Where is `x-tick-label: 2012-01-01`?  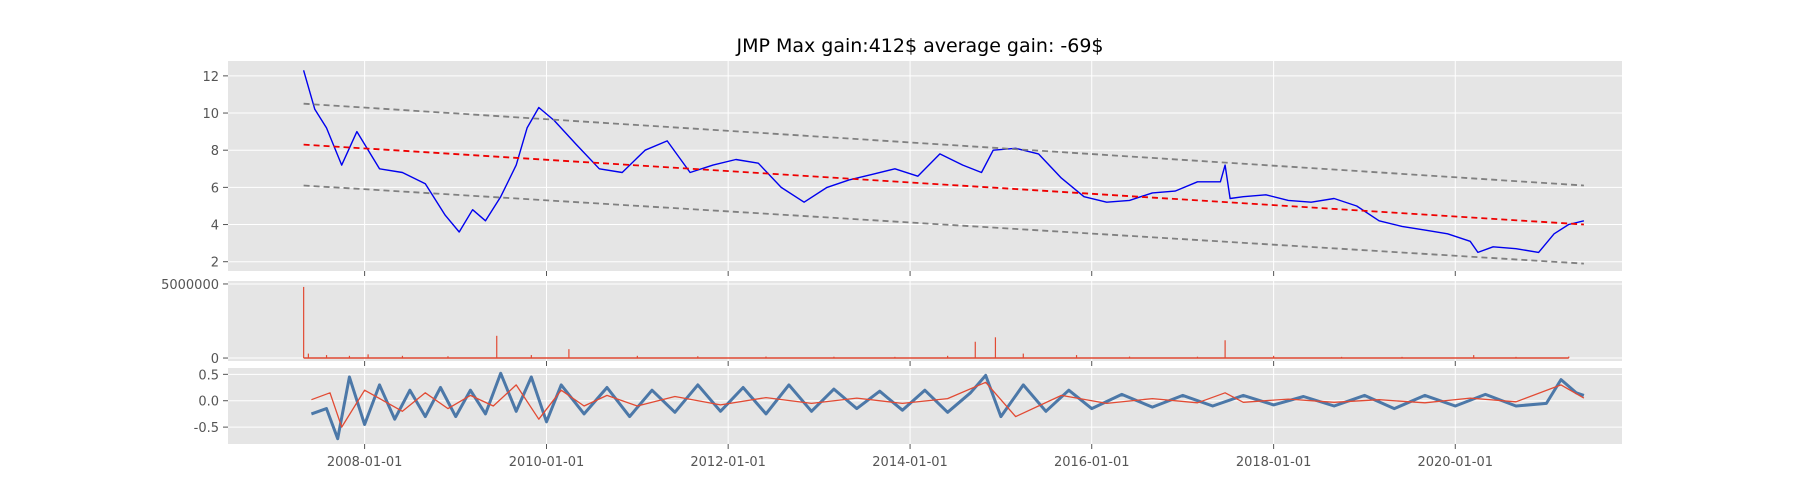 x-tick-label: 2012-01-01 is located at coordinates (728, 462).